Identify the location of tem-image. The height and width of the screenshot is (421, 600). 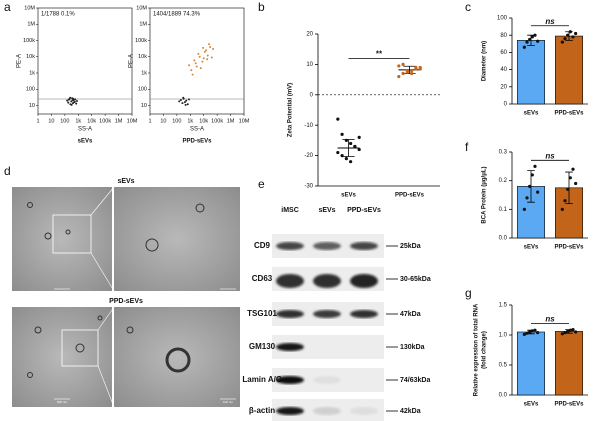
(62, 239).